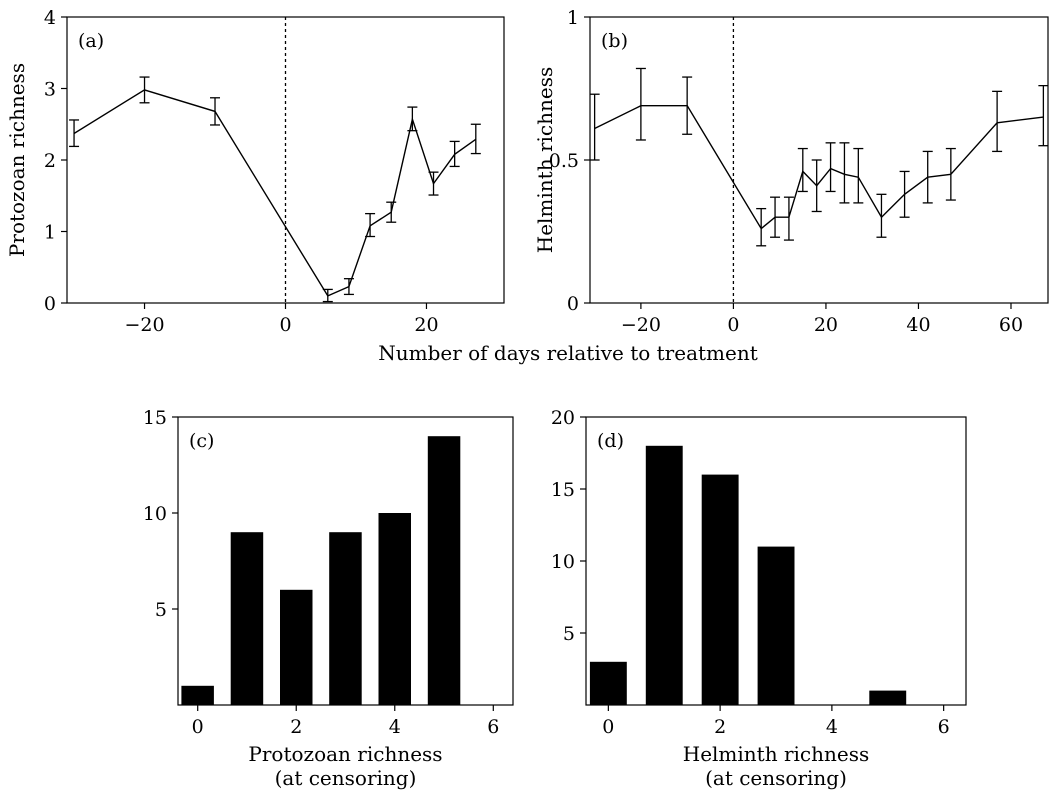 Image resolution: width=1054 pixels, height=792 pixels. What do you see at coordinates (563, 562) in the screenshot?
I see `y-tick-label-d: 10` at bounding box center [563, 562].